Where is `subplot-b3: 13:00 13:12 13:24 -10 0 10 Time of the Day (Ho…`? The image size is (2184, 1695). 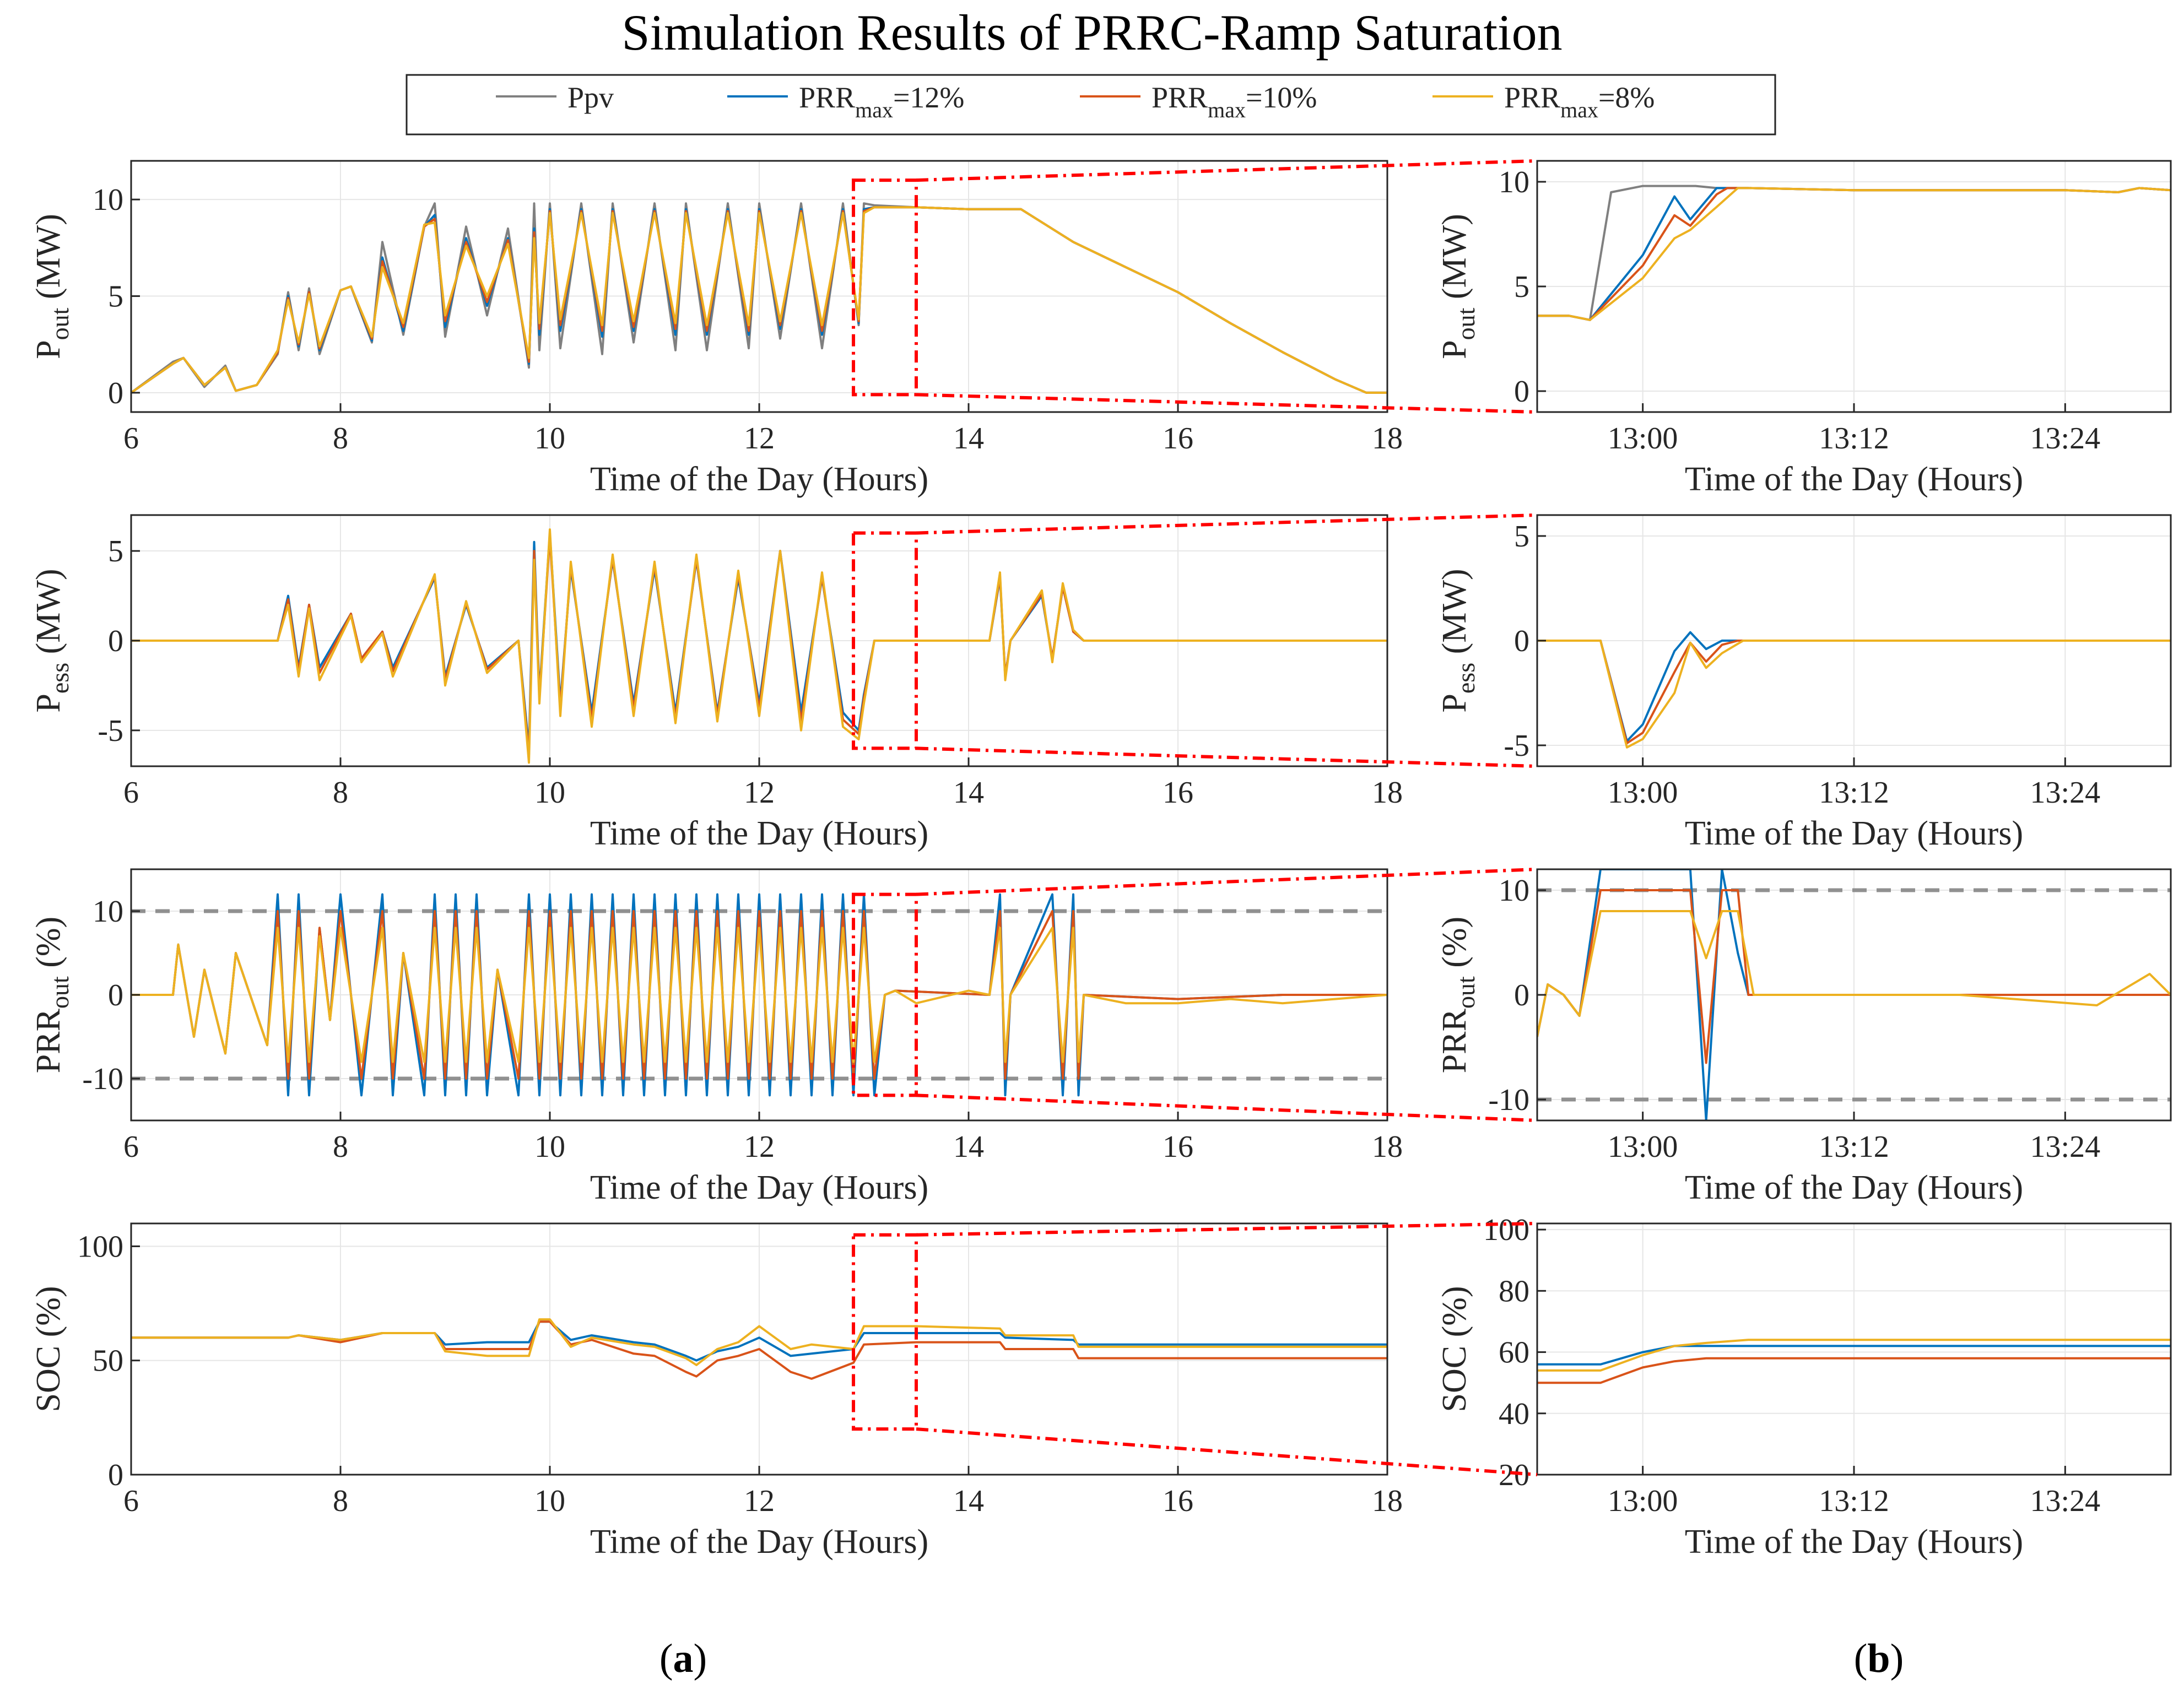 subplot-b3: 13:00 13:12 13:24 -10 0 10 Time of the Day (Ho… is located at coordinates (1804, 1037).